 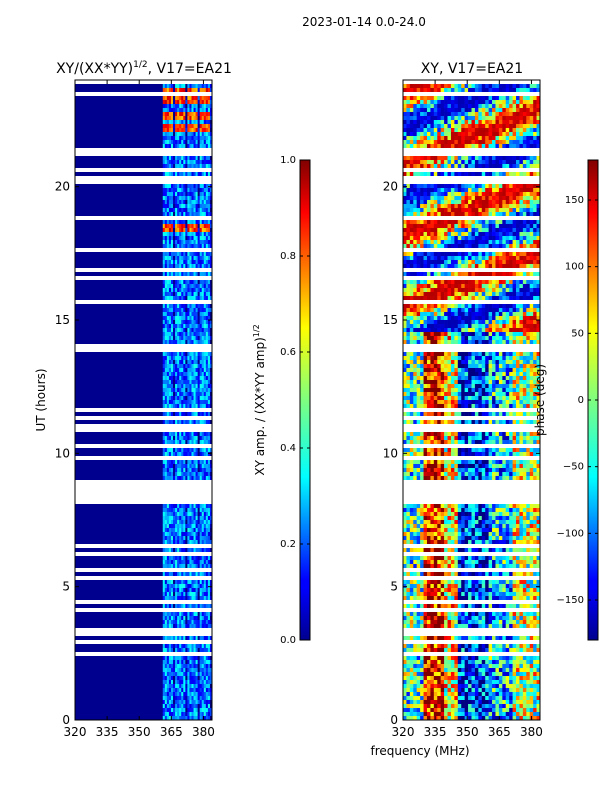 I want to click on left-blank-row, so click(x=143, y=94).